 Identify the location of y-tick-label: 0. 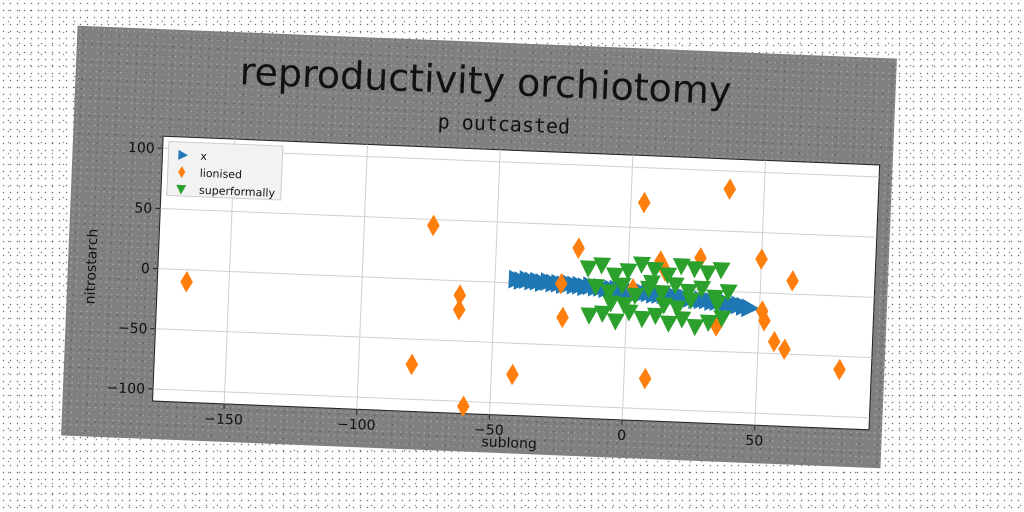
(146, 269).